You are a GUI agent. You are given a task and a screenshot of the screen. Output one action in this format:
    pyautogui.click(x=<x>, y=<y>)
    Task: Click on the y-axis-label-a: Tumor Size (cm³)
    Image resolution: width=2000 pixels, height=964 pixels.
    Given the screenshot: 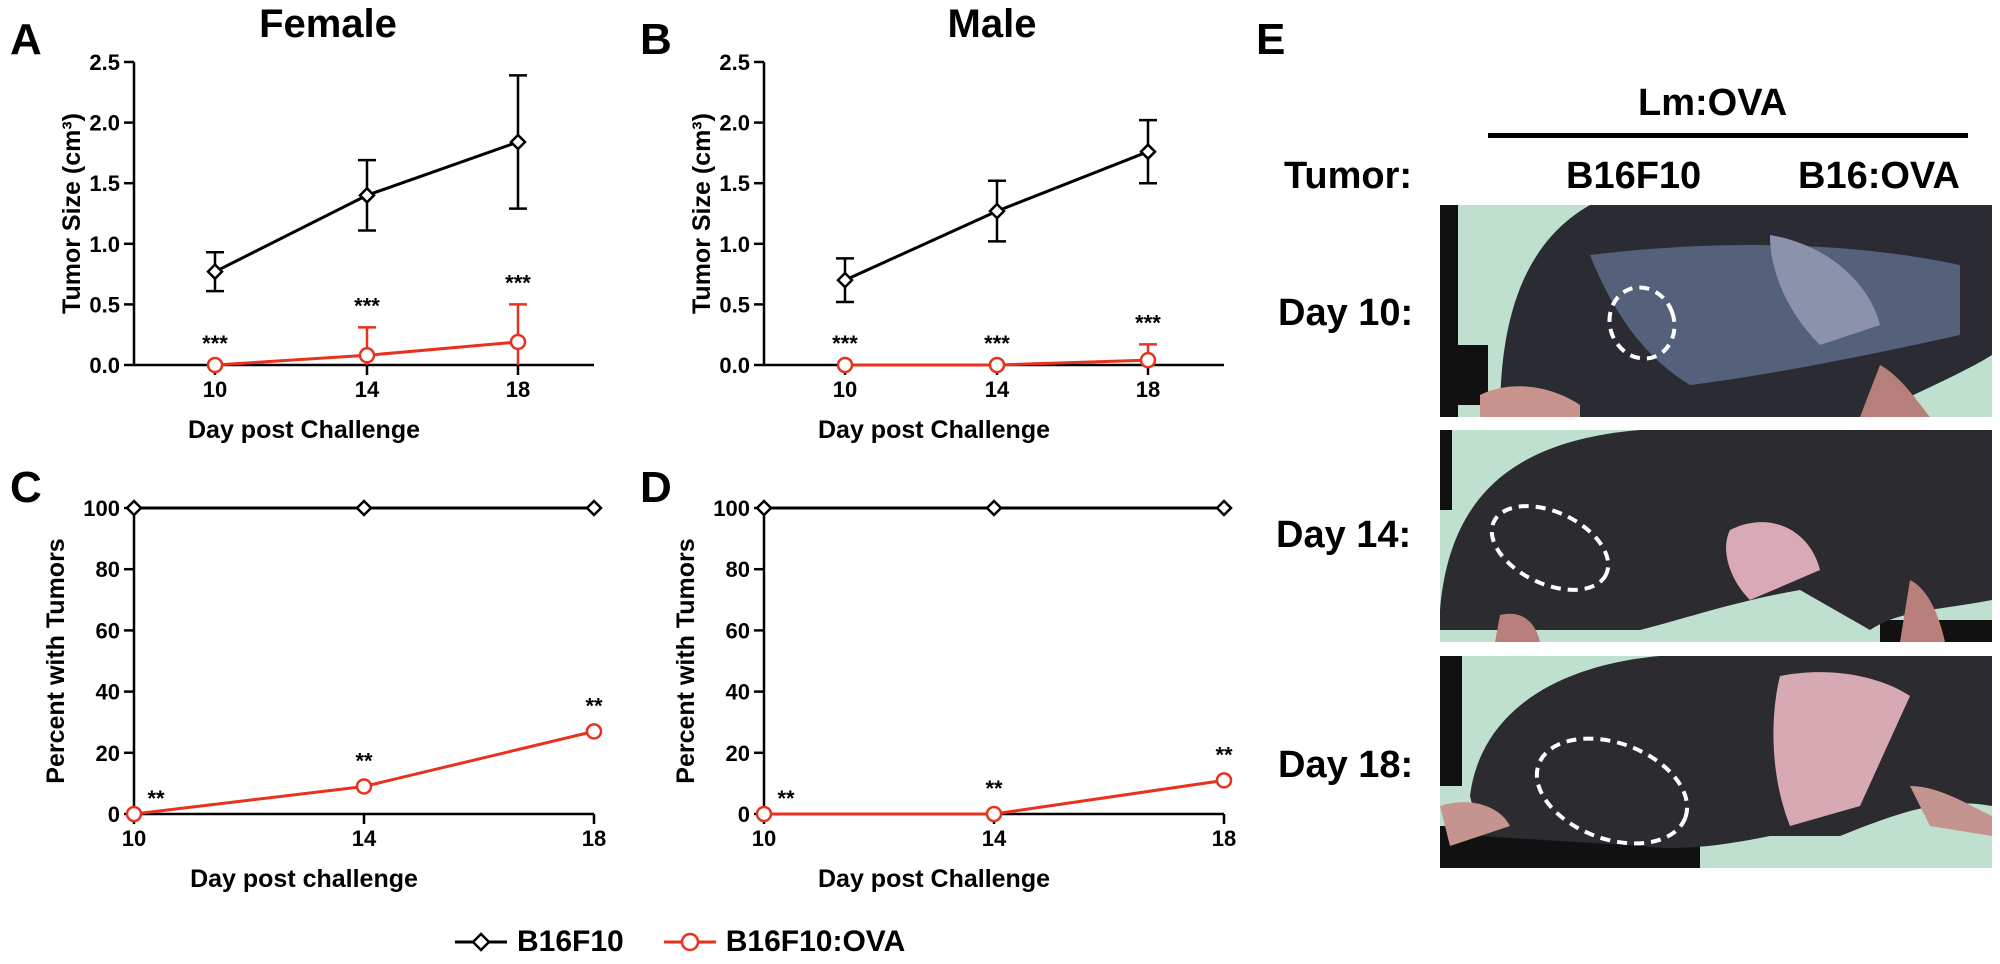 What is the action you would take?
    pyautogui.click(x=72, y=213)
    